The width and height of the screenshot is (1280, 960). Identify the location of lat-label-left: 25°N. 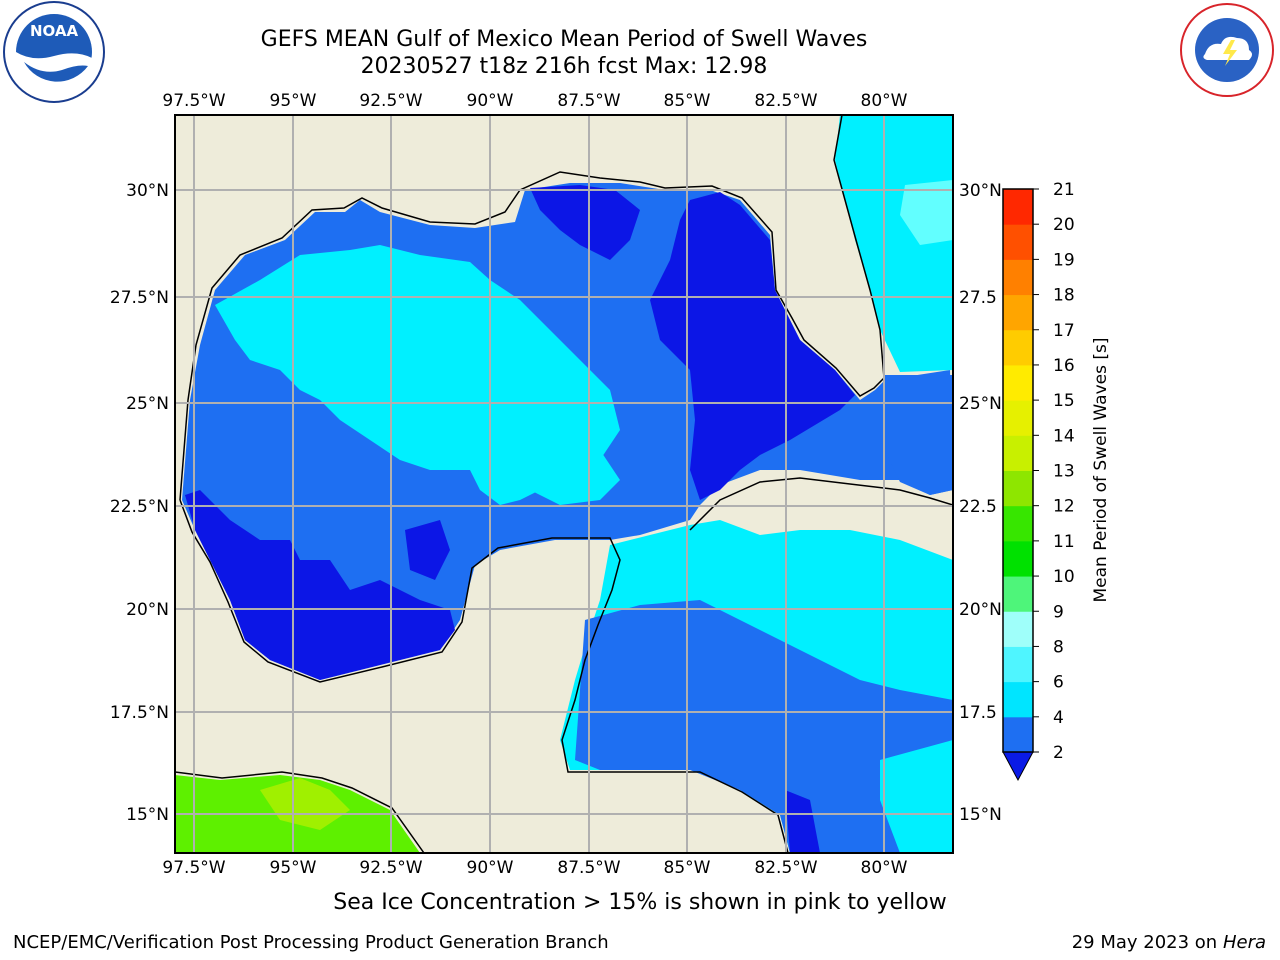
(147, 404).